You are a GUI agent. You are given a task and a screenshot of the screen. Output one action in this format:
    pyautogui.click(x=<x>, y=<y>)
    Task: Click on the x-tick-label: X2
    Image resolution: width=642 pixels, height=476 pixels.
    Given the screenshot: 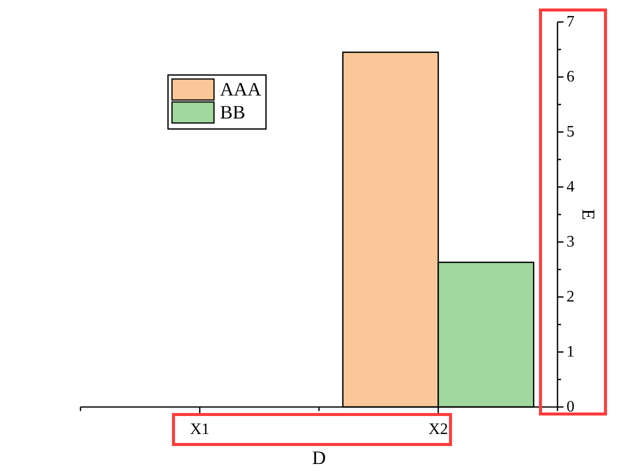 What is the action you would take?
    pyautogui.click(x=438, y=429)
    